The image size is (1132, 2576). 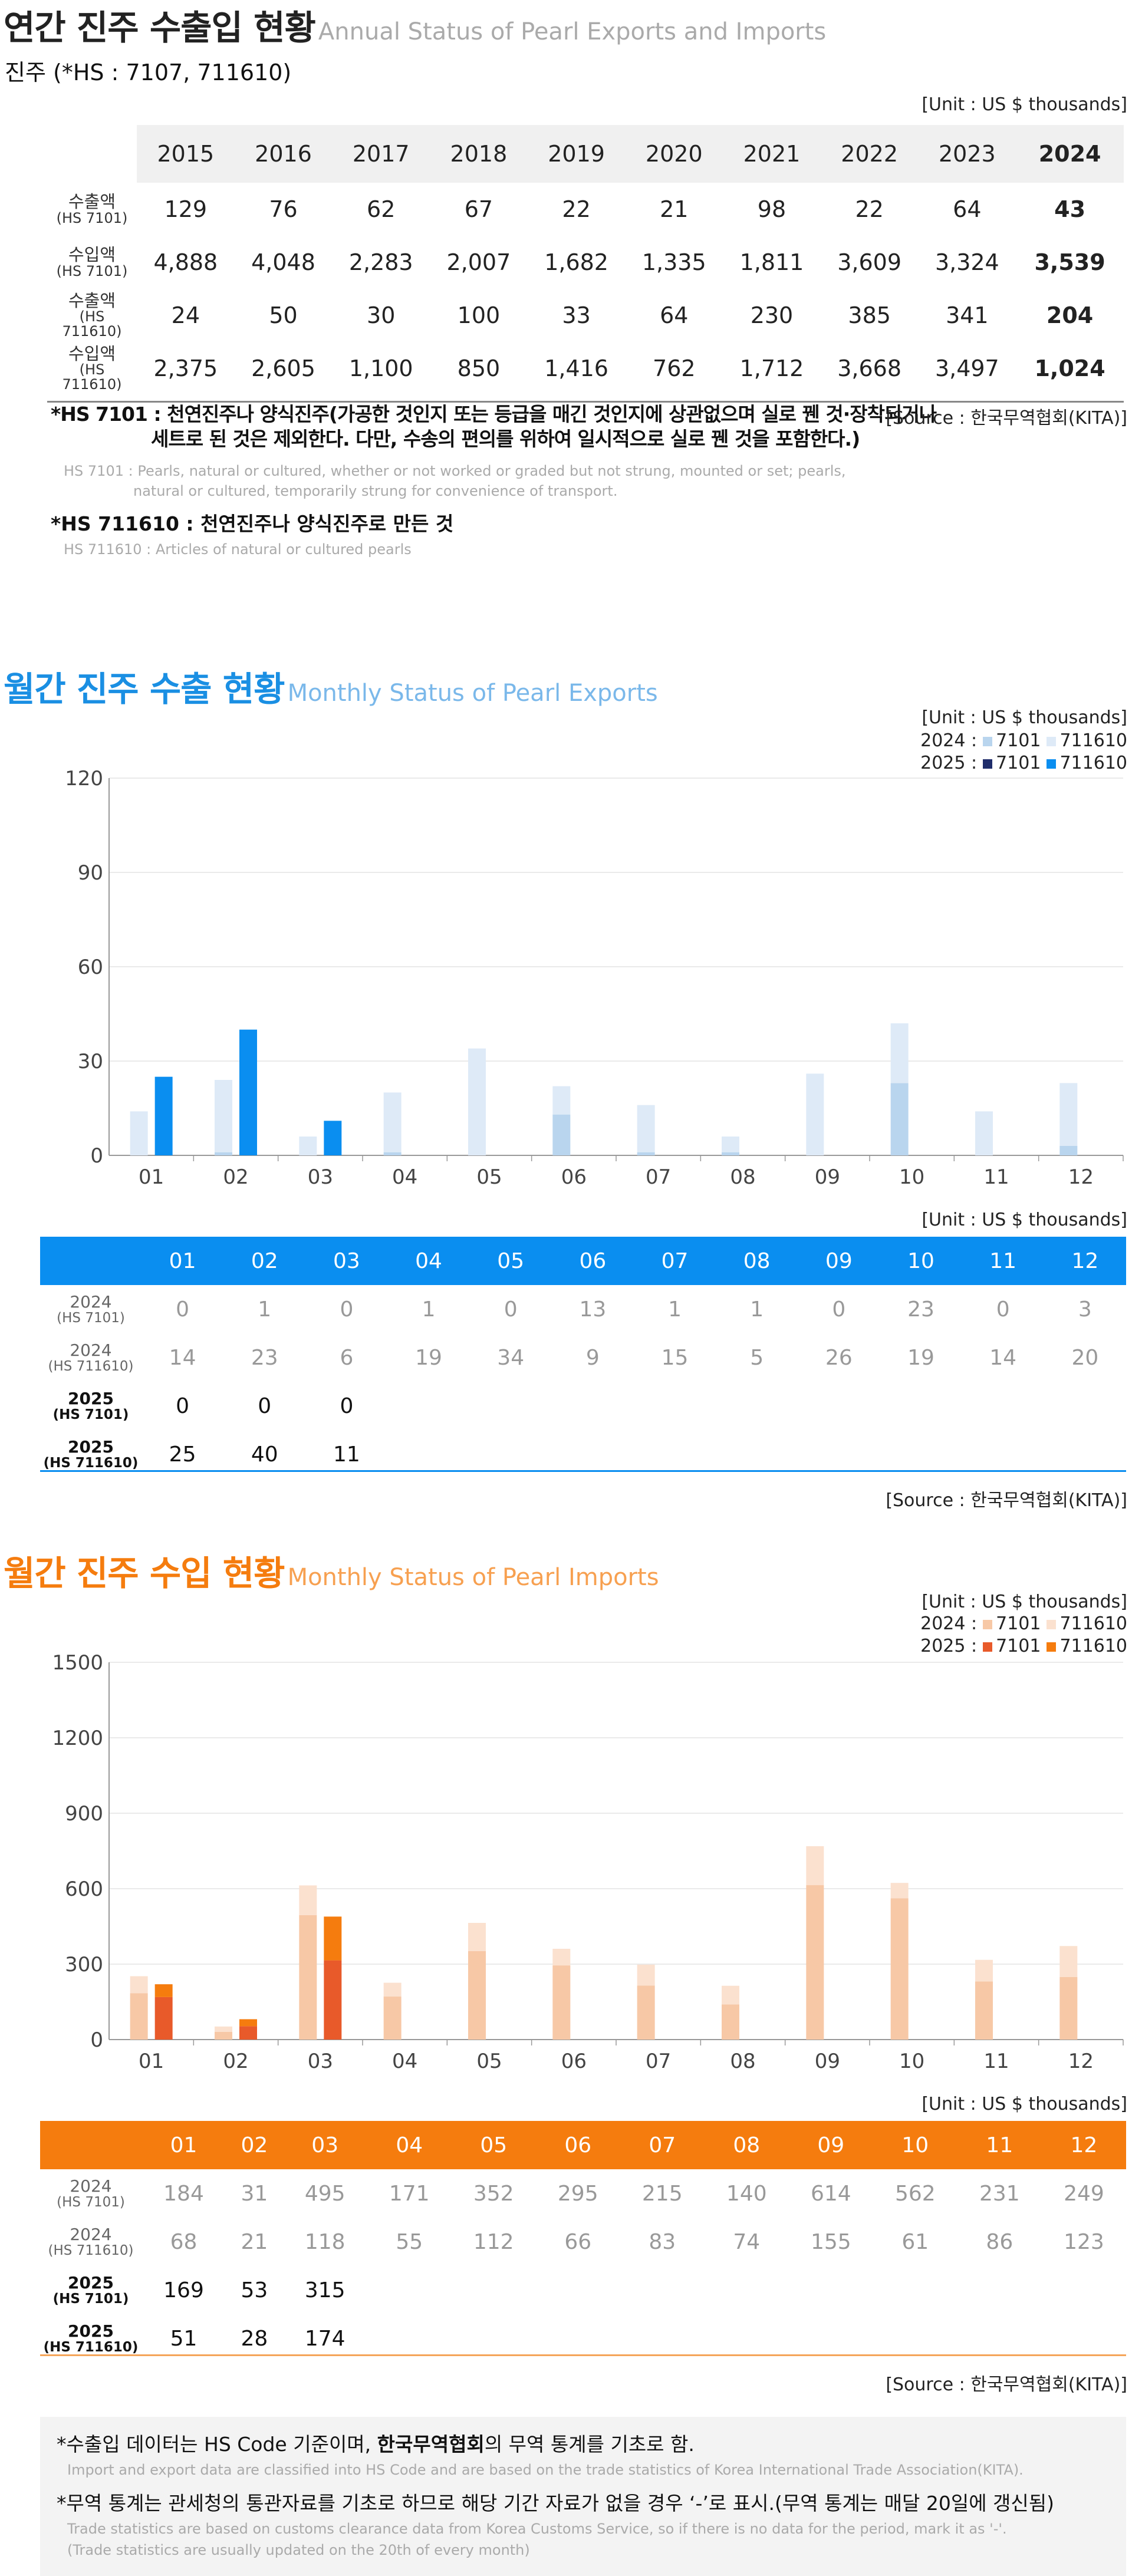 What do you see at coordinates (1024, 1646) in the screenshot?
I see `imports-legend-2025: 2025 :7101 711610` at bounding box center [1024, 1646].